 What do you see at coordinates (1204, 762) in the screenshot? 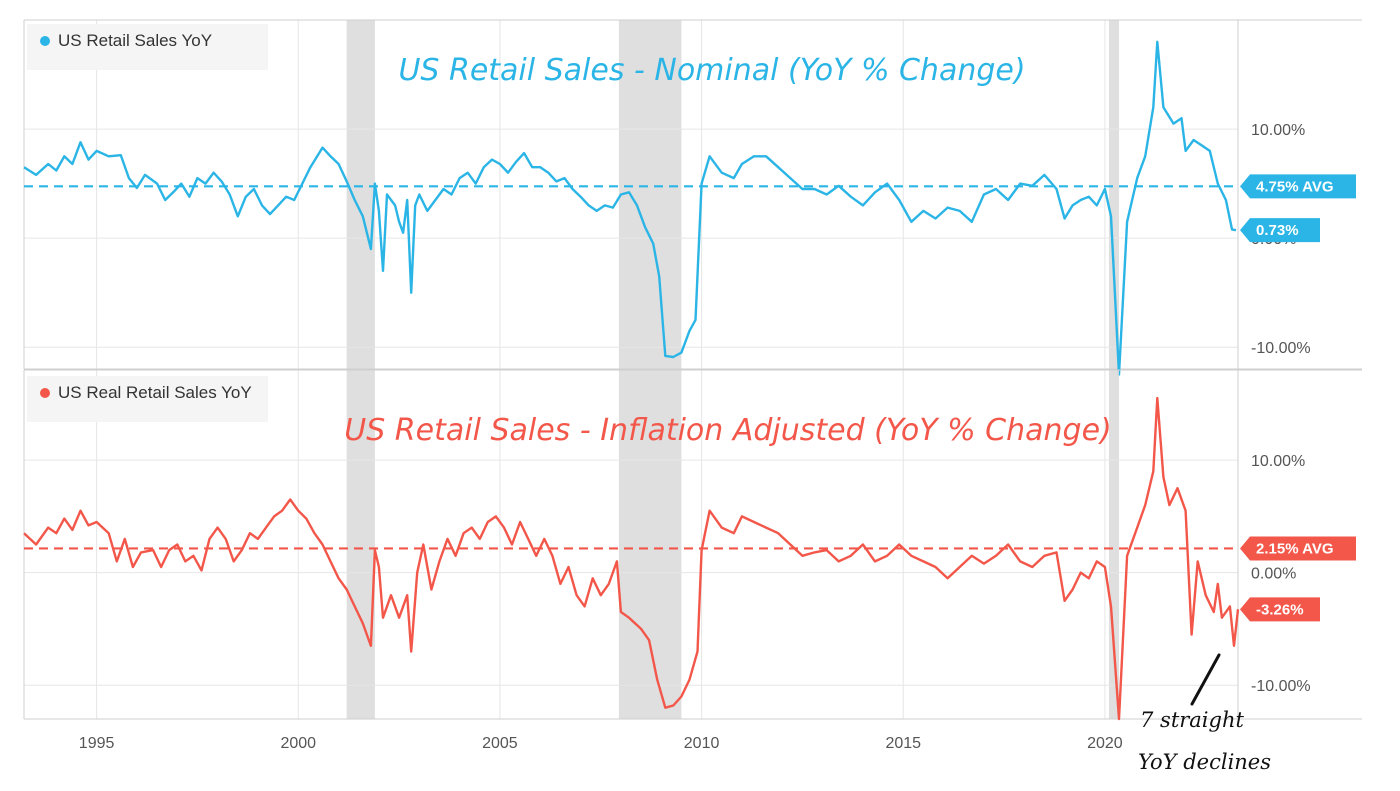
I see `annotation-line2: YoY declines` at bounding box center [1204, 762].